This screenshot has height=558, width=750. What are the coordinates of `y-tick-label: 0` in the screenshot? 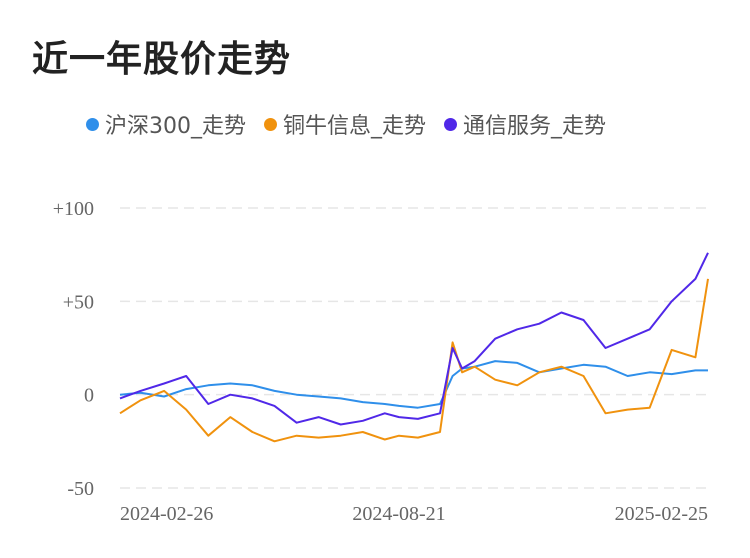 It's located at (89, 396).